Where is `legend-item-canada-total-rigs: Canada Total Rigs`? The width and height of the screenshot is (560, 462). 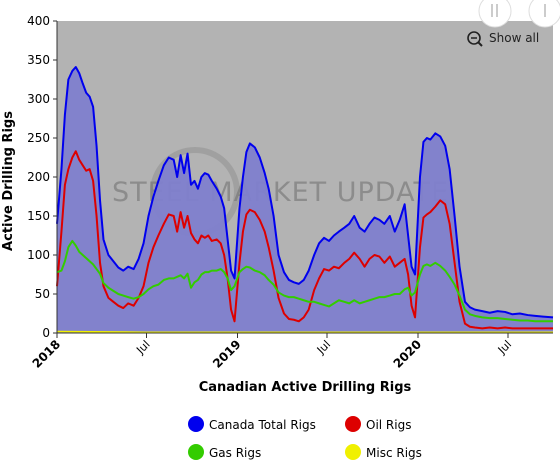
legend-item-canada-total-rigs: Canada Total Rigs is located at coordinates (252, 424).